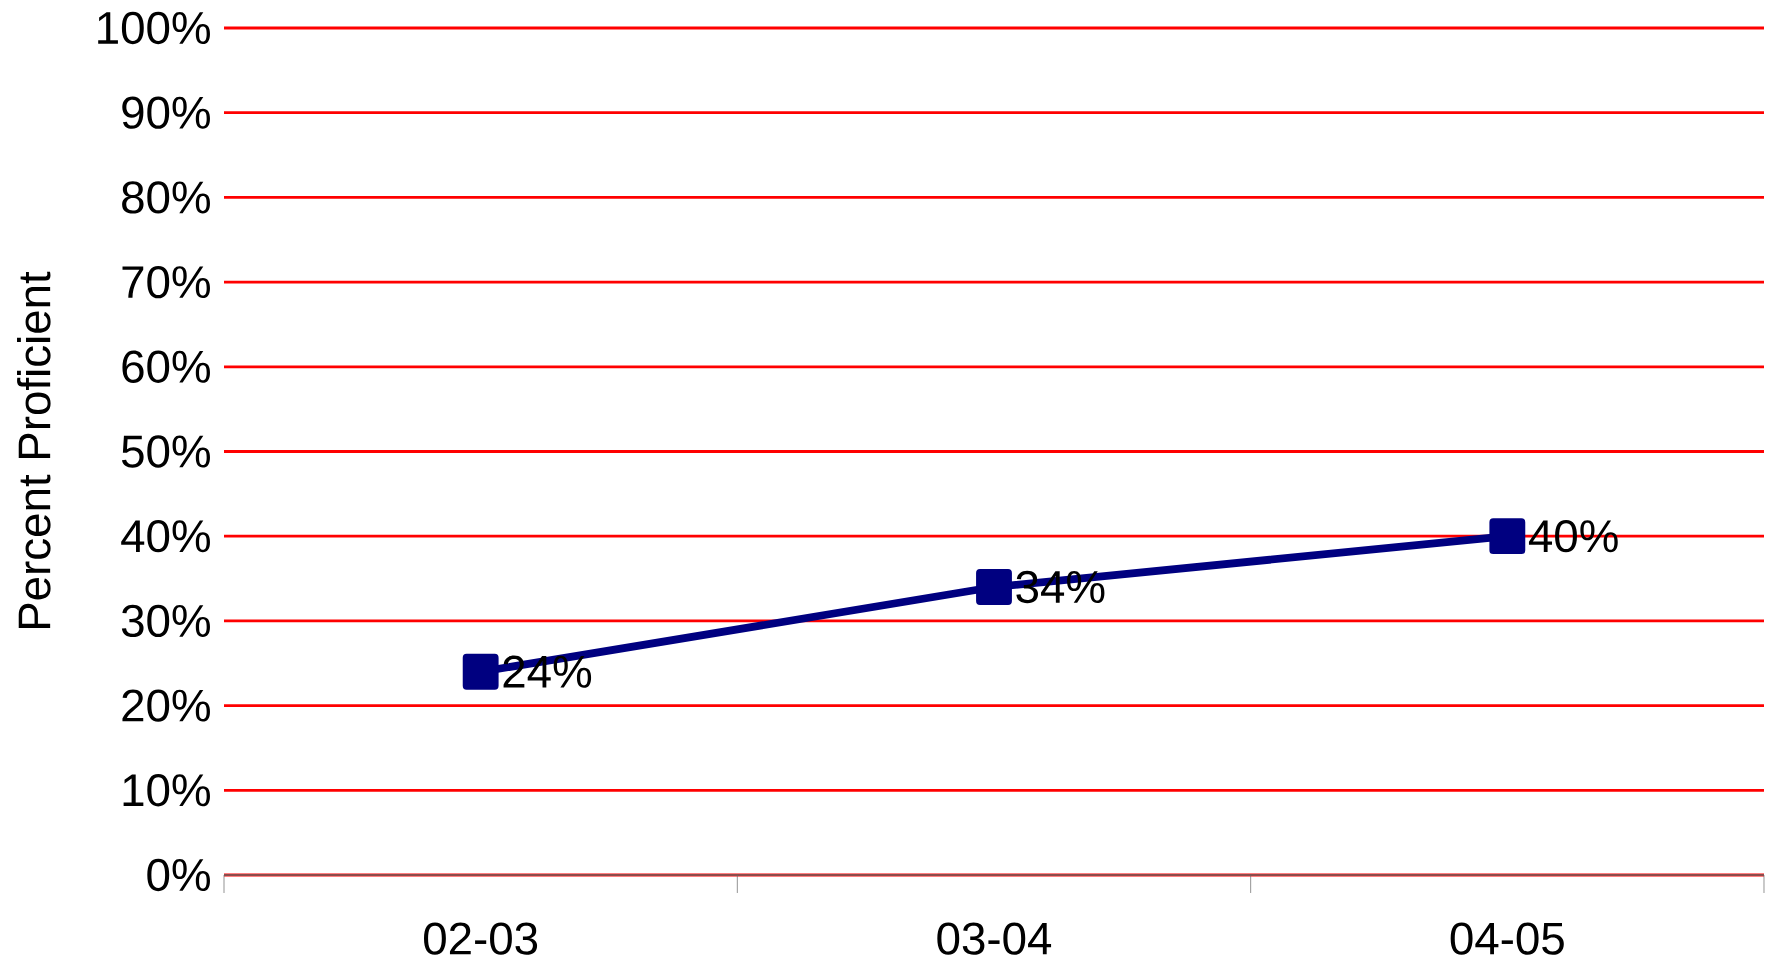 This screenshot has width=1771, height=966. What do you see at coordinates (166, 112) in the screenshot?
I see `y-tick-label: 90%` at bounding box center [166, 112].